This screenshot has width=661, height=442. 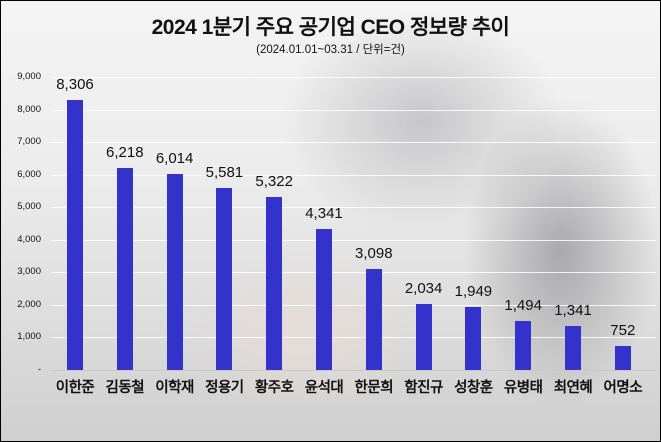 What do you see at coordinates (573, 388) in the screenshot?
I see `x-axis-category-label: 최연혜` at bounding box center [573, 388].